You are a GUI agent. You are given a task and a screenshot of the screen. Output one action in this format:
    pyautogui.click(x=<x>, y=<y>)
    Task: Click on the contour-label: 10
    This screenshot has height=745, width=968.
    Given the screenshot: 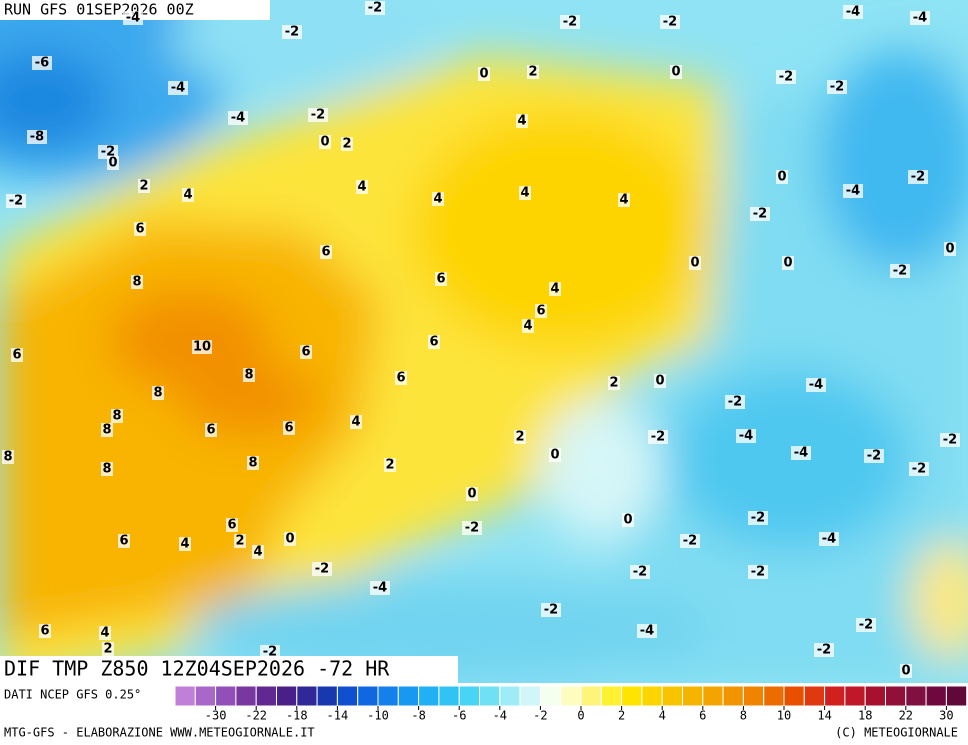 What is the action you would take?
    pyautogui.click(x=202, y=347)
    